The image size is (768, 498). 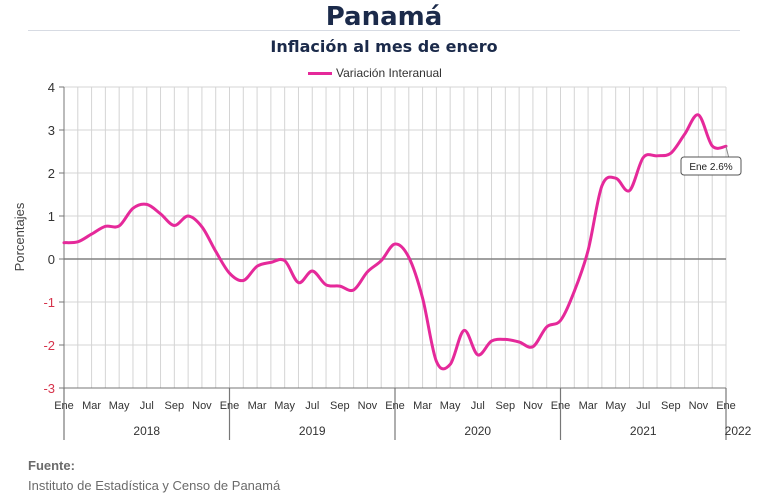 I want to click on chart-subtitle: Inflación al mes de enero, so click(x=384, y=46).